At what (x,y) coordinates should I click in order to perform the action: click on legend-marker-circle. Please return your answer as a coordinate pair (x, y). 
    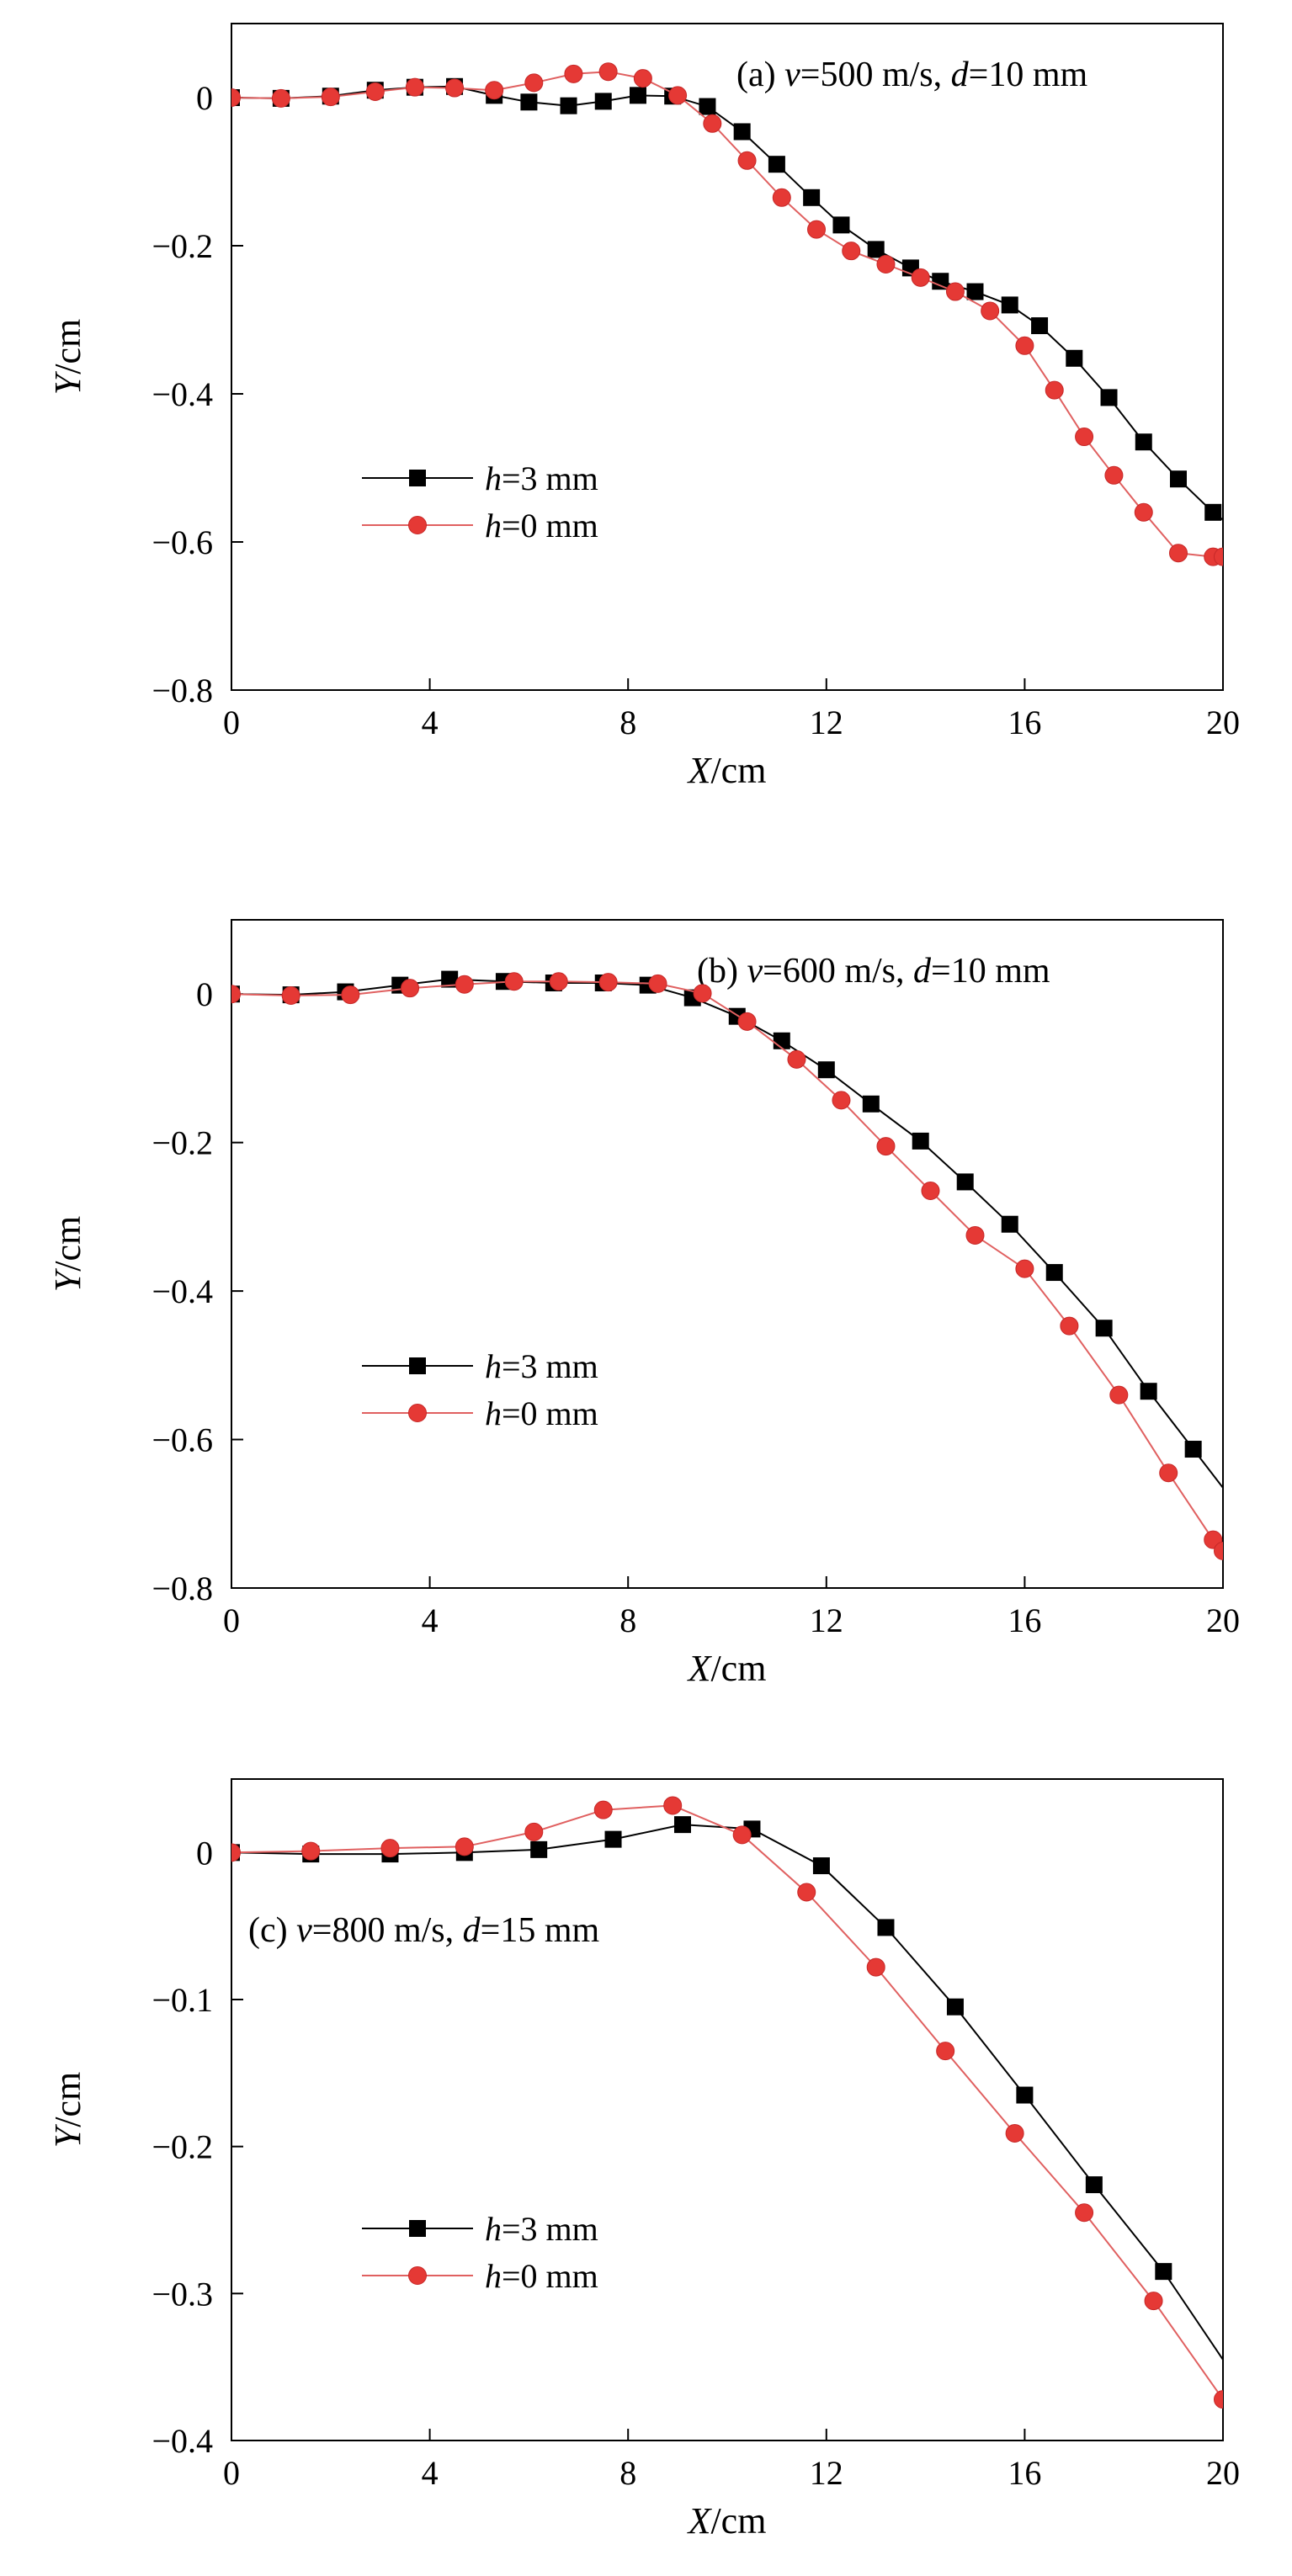
    Looking at the image, I should click on (417, 525).